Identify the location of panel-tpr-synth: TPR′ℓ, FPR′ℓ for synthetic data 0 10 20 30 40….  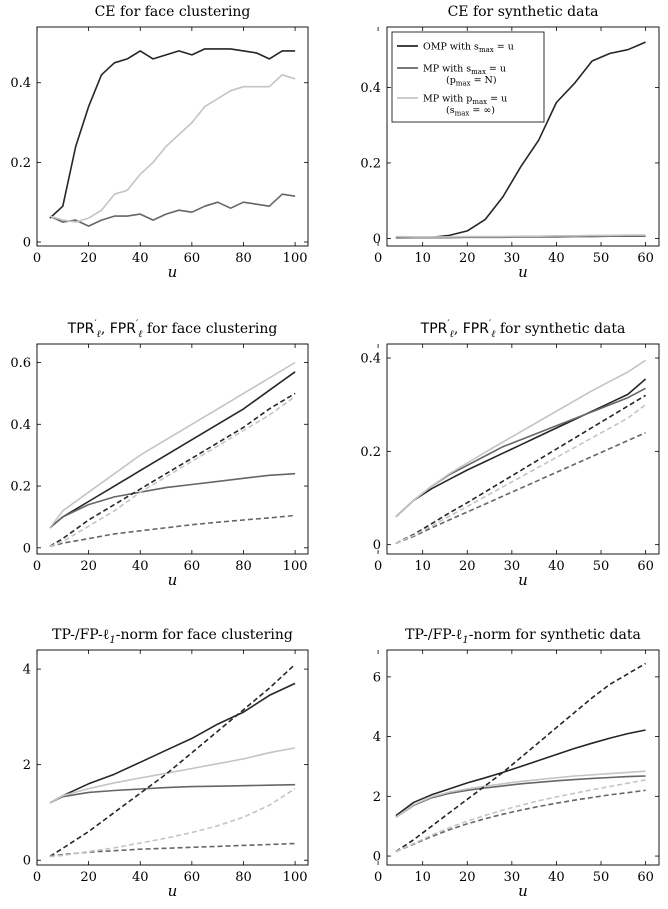
(510, 454).